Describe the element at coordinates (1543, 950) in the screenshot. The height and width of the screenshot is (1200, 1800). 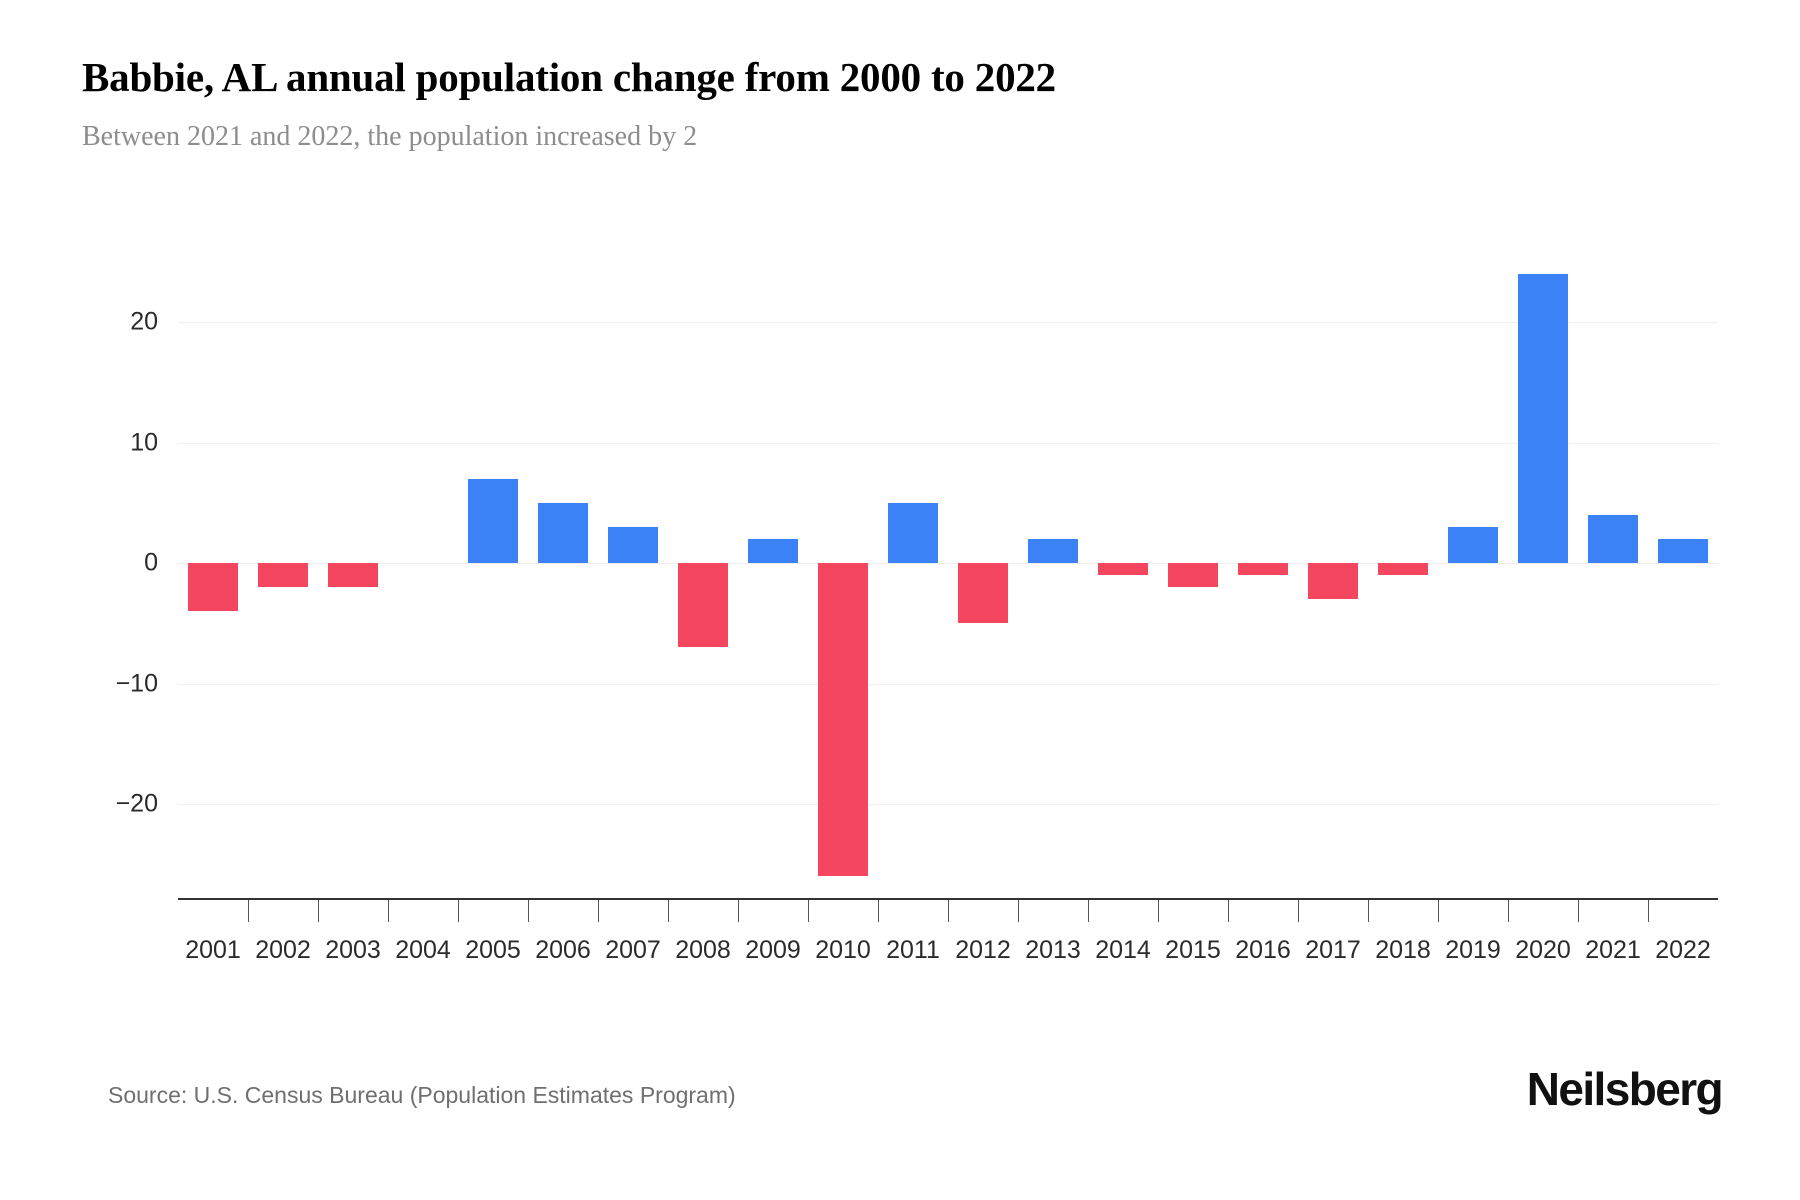
I see `x-axis-label-2020: 2020` at that location.